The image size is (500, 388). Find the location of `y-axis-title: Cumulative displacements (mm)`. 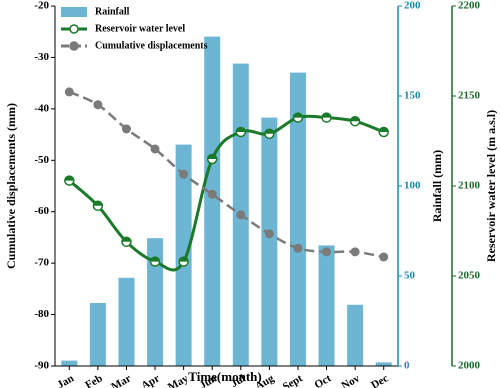

y-axis-title: Cumulative displacements (mm) is located at coordinates (11, 186).